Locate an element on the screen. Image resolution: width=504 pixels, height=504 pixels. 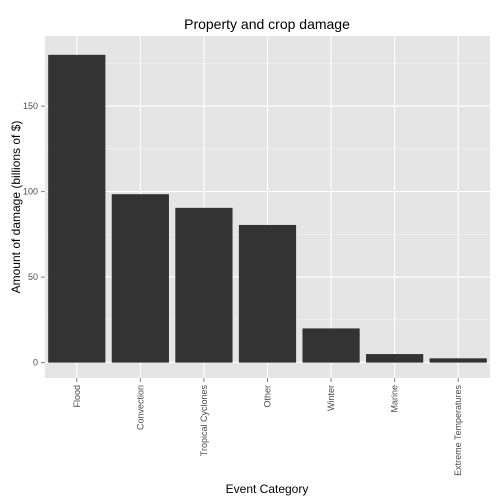
bar-marine is located at coordinates (395, 358).